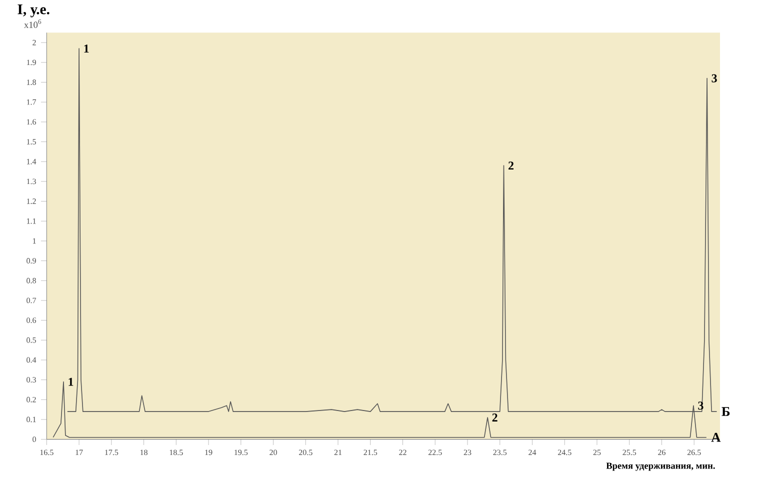 The image size is (769, 482). I want to click on y-axis-title: I, у.е., so click(34, 11).